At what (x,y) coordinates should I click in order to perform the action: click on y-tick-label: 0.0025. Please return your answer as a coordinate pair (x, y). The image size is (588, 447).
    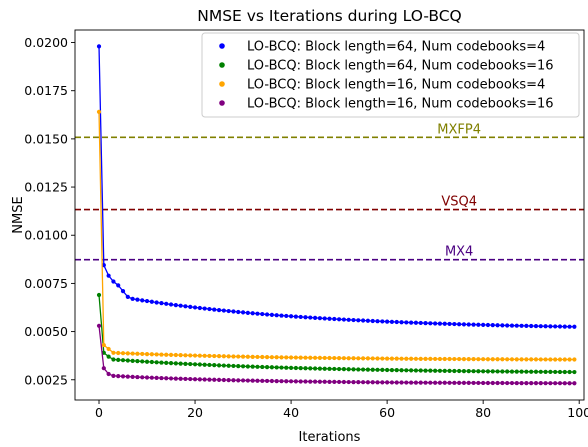
    Looking at the image, I should click on (46, 379).